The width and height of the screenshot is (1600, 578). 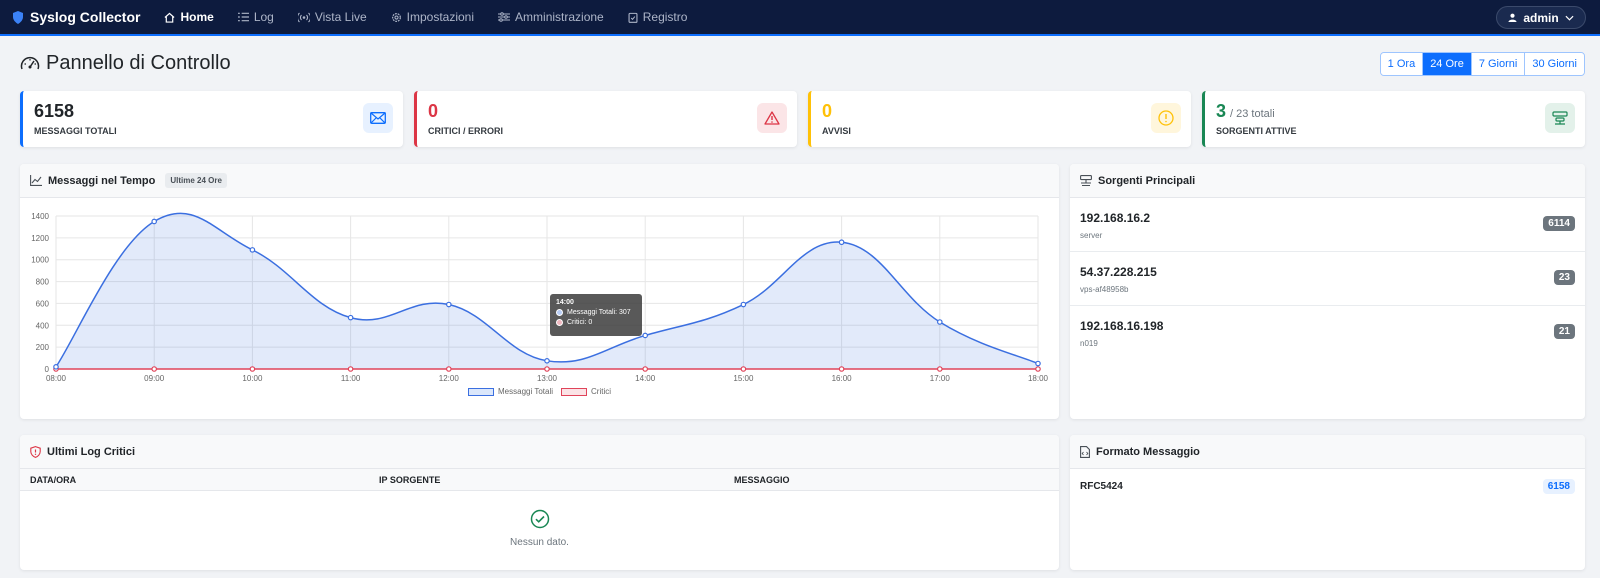 I want to click on stat-card-active-sources: 3/ 23 totali SORGENTI ATTIVE, so click(x=1393, y=119).